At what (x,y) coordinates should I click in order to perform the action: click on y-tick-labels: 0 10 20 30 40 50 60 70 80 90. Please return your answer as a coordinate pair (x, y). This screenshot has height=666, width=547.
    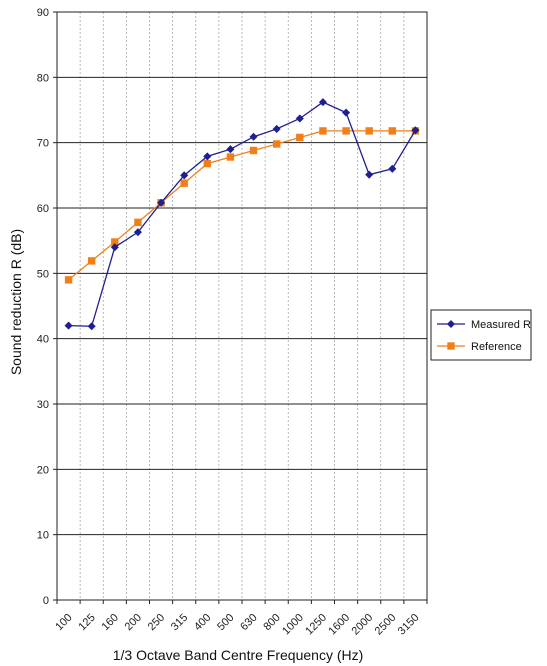
    Looking at the image, I should click on (43, 307).